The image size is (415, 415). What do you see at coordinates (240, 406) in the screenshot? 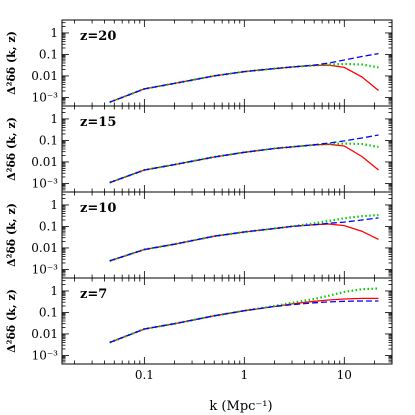
I see `x-axis-label: k (Mpc⁻¹)` at bounding box center [240, 406].